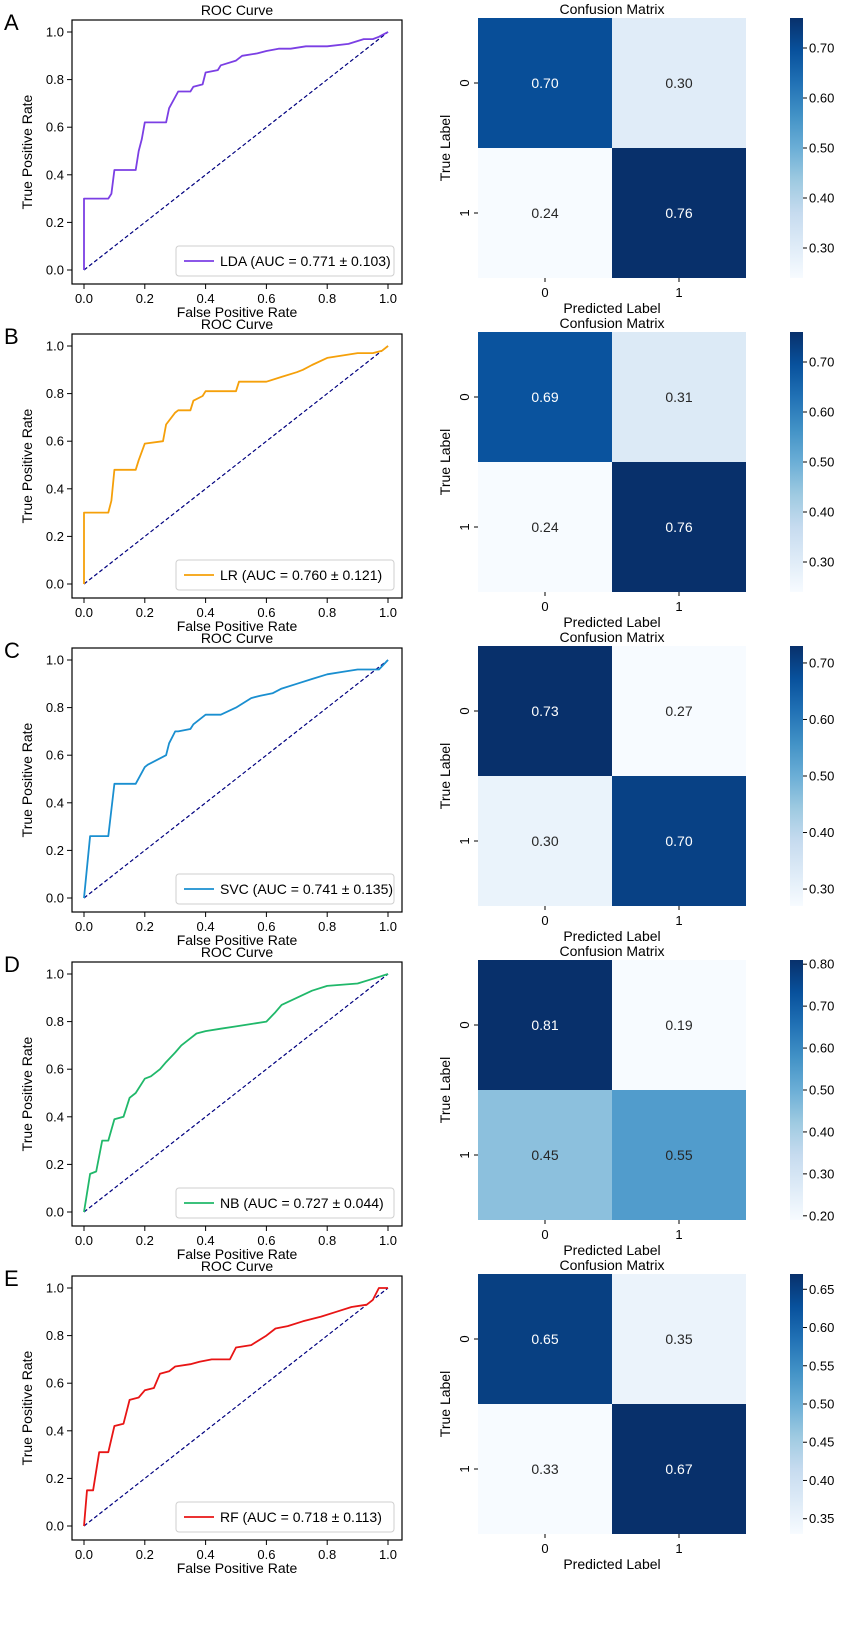 The height and width of the screenshot is (1637, 843). What do you see at coordinates (237, 626) in the screenshot?
I see `roc-xlabel: False Positive Rate` at bounding box center [237, 626].